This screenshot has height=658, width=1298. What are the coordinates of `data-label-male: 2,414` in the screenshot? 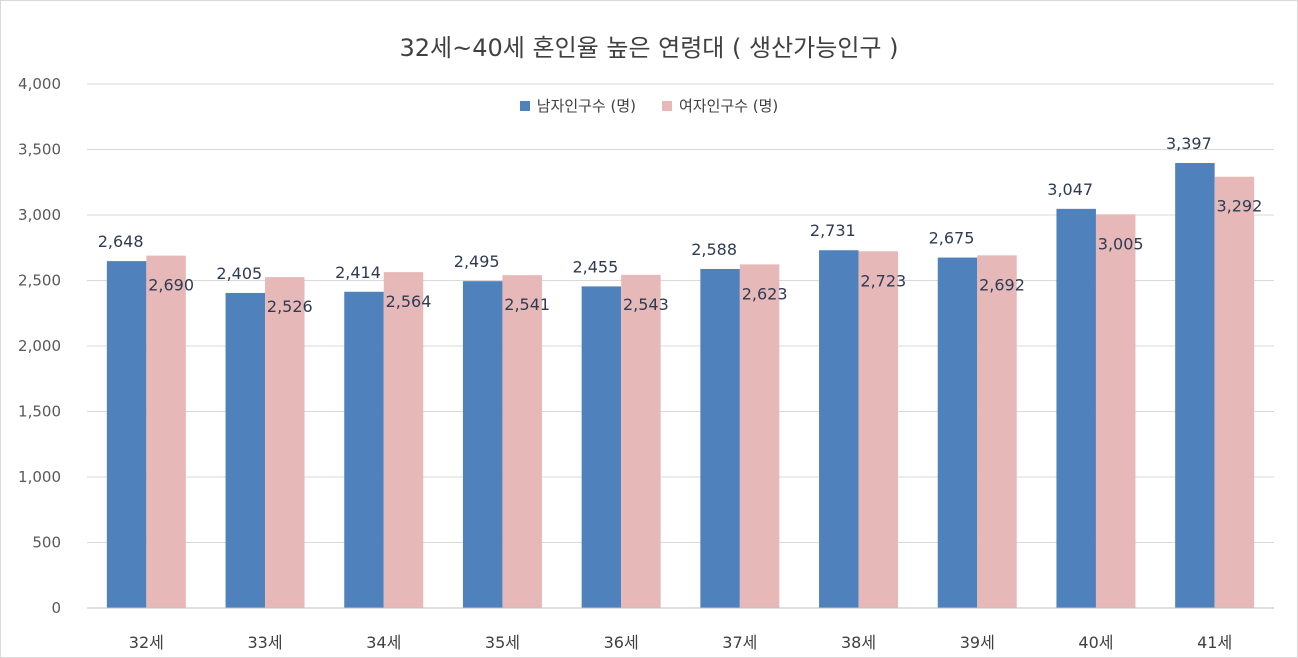 It's located at (358, 272).